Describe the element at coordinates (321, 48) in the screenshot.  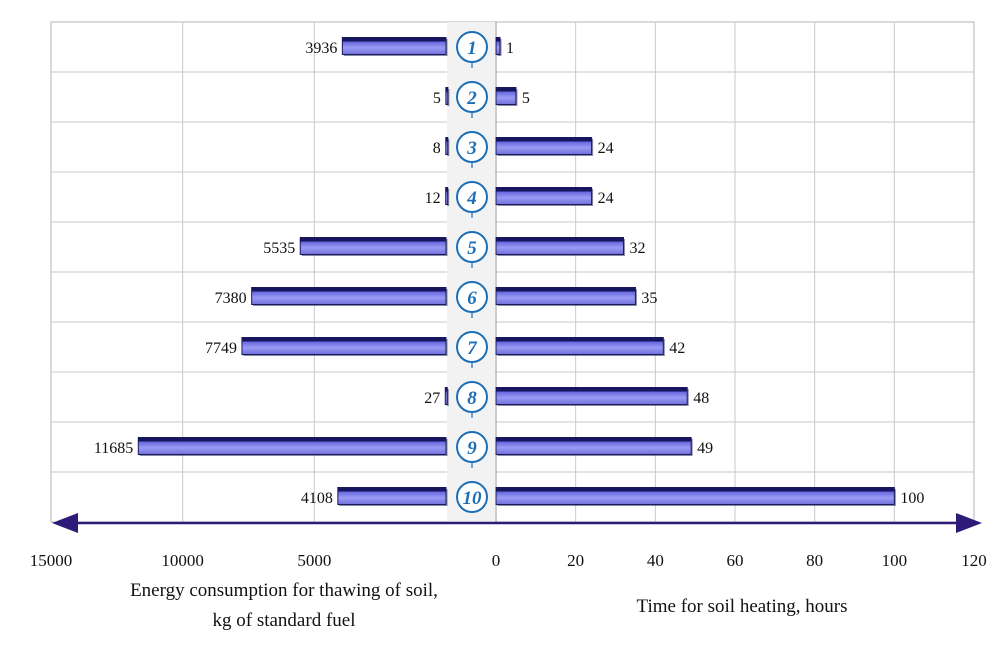
I see `value-label-left-1: 3936` at that location.